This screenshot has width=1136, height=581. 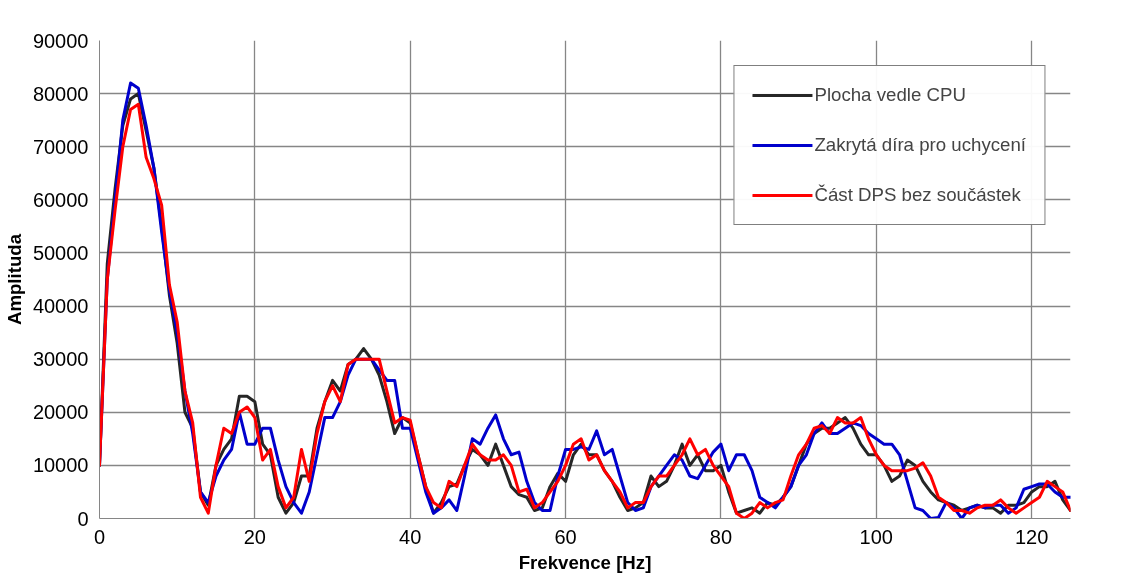 I want to click on y-tick-label: 0, so click(x=83, y=518).